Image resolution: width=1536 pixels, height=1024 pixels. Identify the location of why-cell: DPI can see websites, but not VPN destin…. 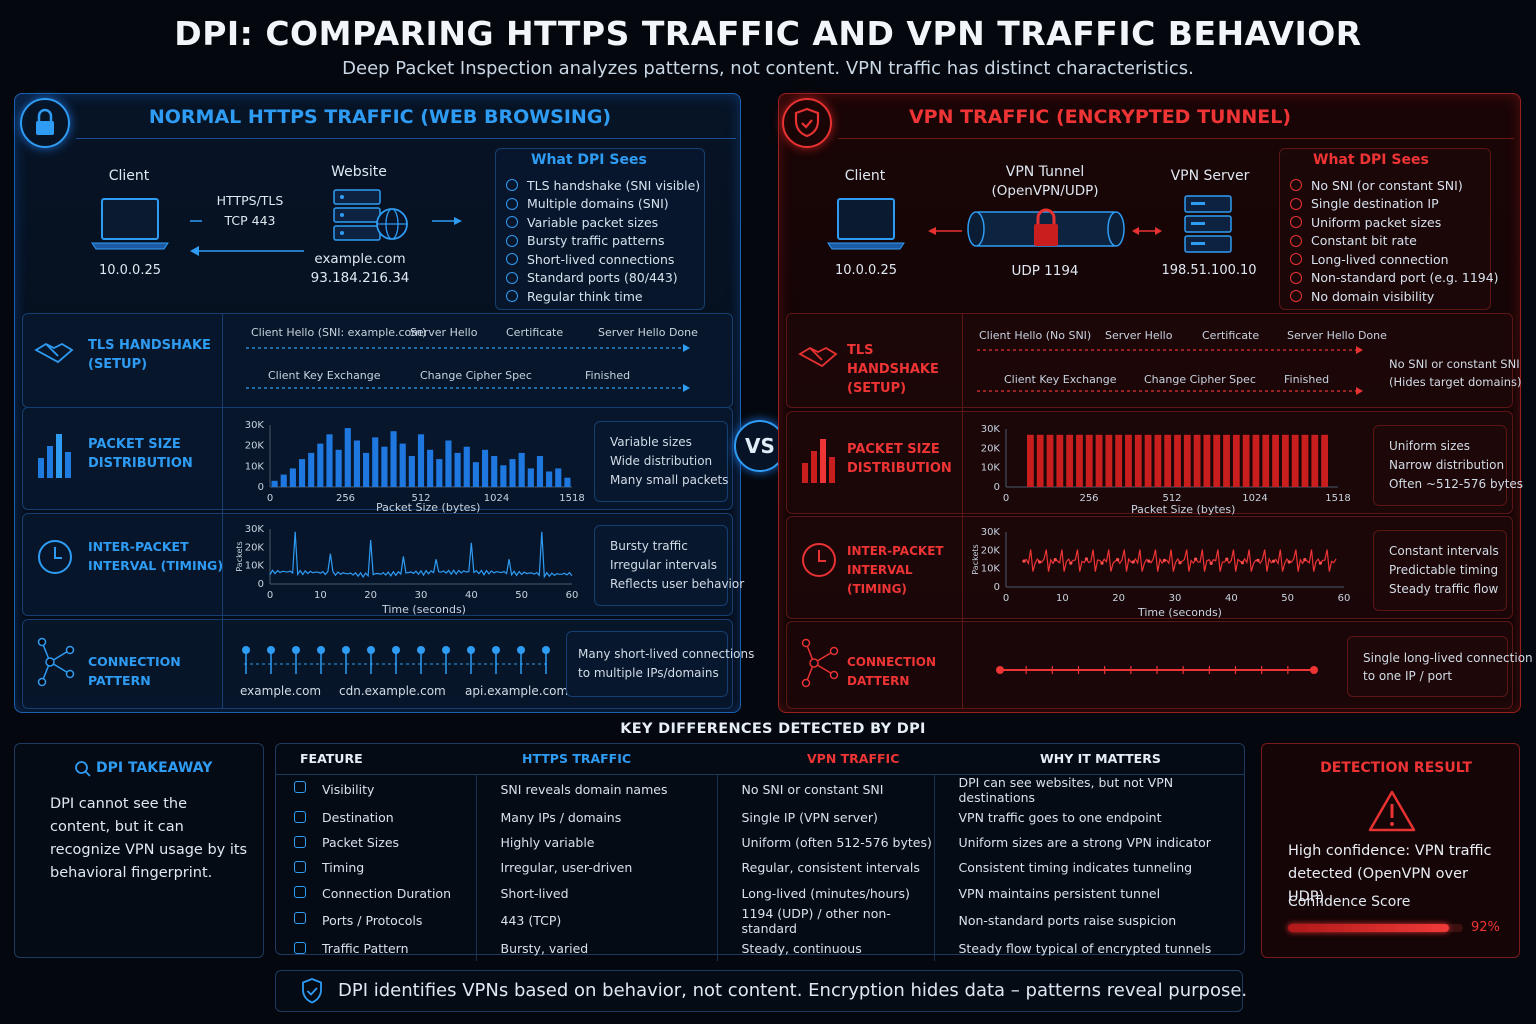
(1066, 789).